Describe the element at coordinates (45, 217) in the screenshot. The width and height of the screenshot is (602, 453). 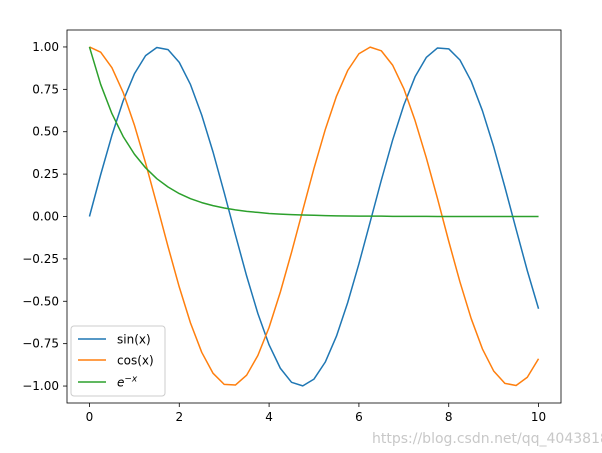
I see `y-tick-label: 0.00` at that location.